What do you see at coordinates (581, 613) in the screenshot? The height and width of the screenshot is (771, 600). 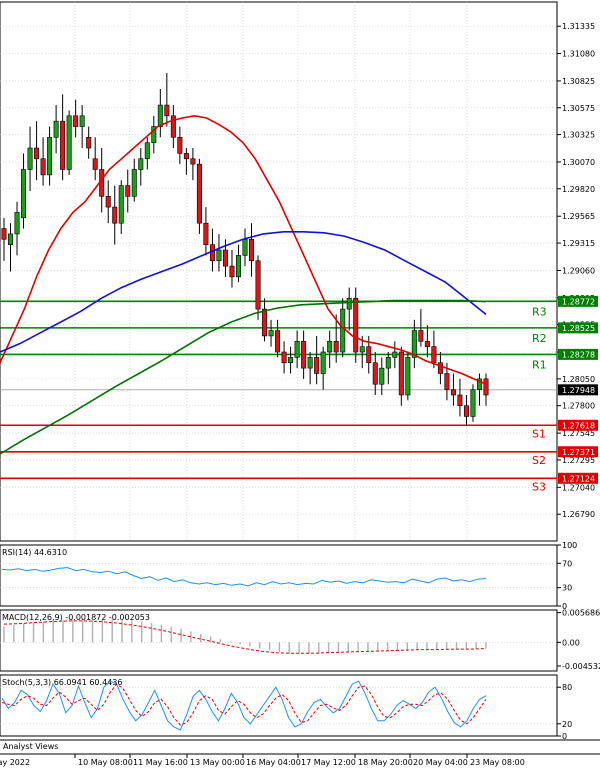 I see `macd-tick-label-0: 0.005686` at bounding box center [581, 613].